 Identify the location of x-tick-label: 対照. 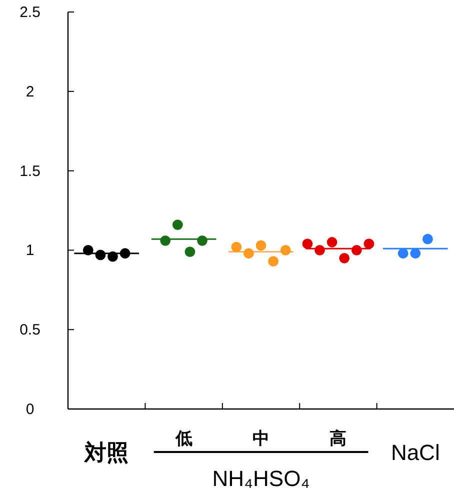
(106, 452).